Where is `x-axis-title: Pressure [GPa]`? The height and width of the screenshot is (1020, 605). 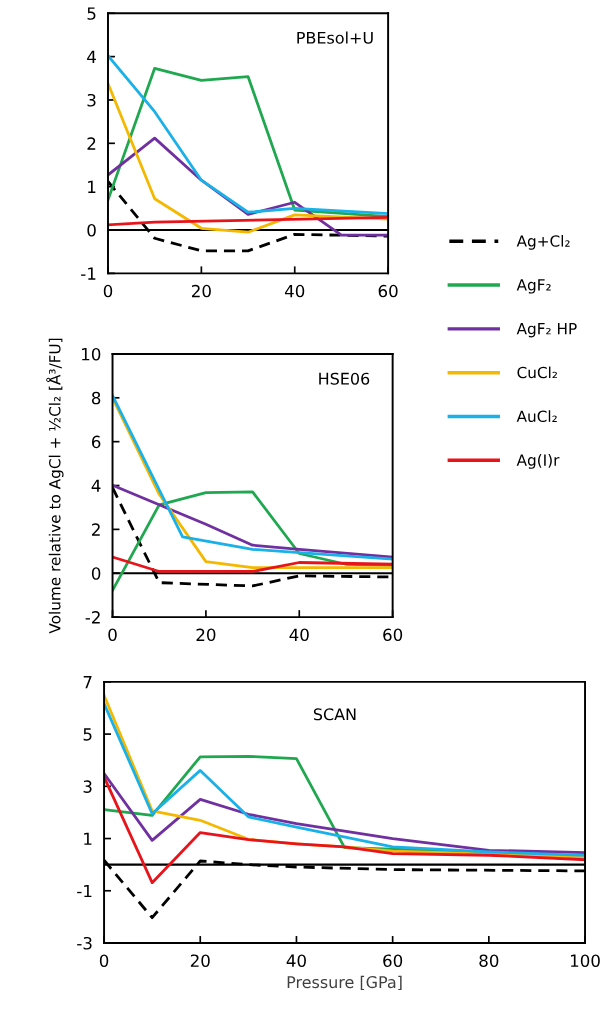
x-axis-title: Pressure [GPa] is located at coordinates (344, 983).